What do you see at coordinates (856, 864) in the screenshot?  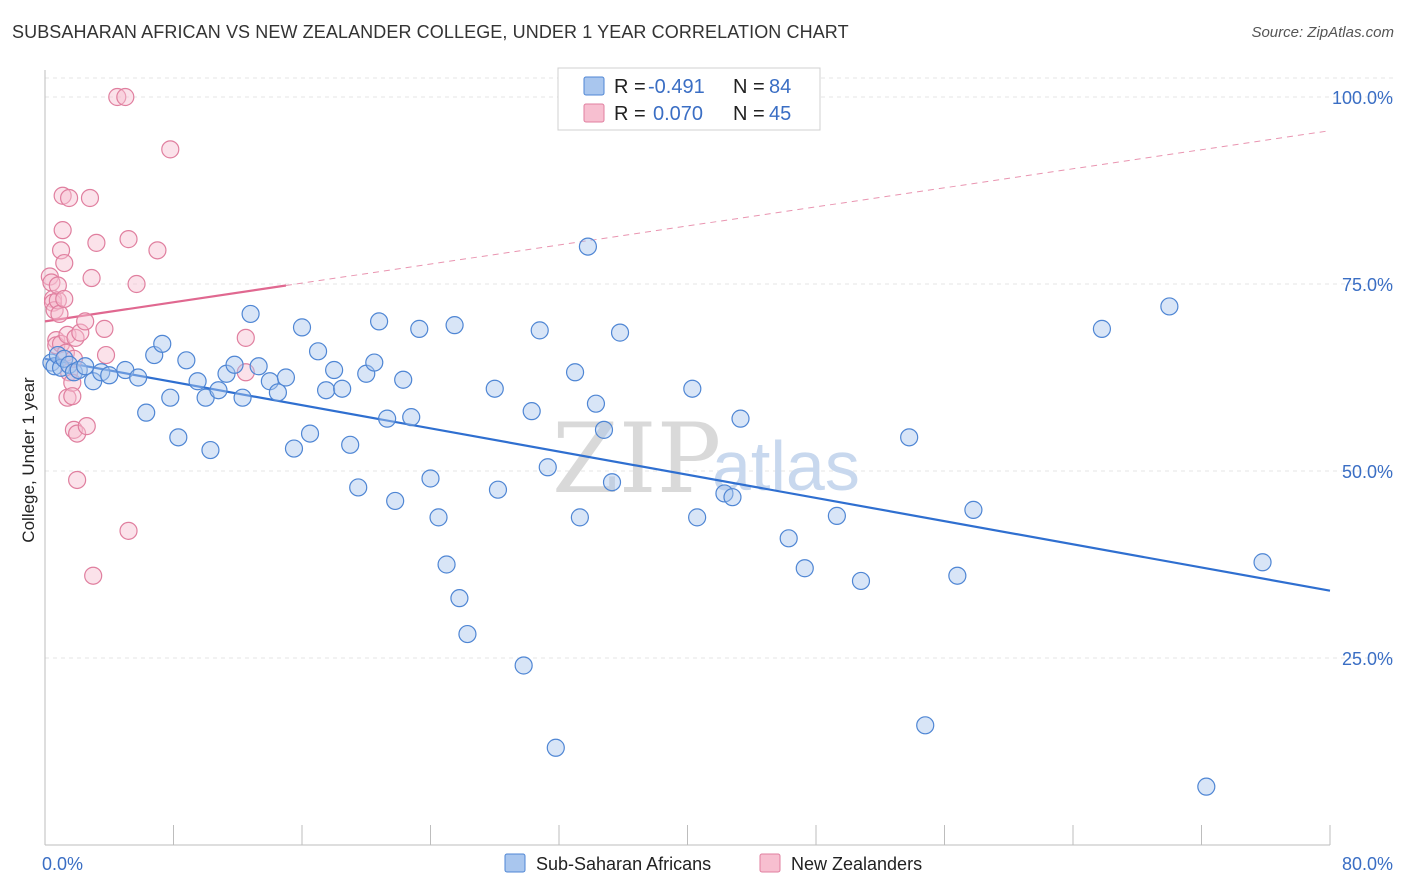 I see `bottom-legend-label-newzealanders: New Zealanders` at bounding box center [856, 864].